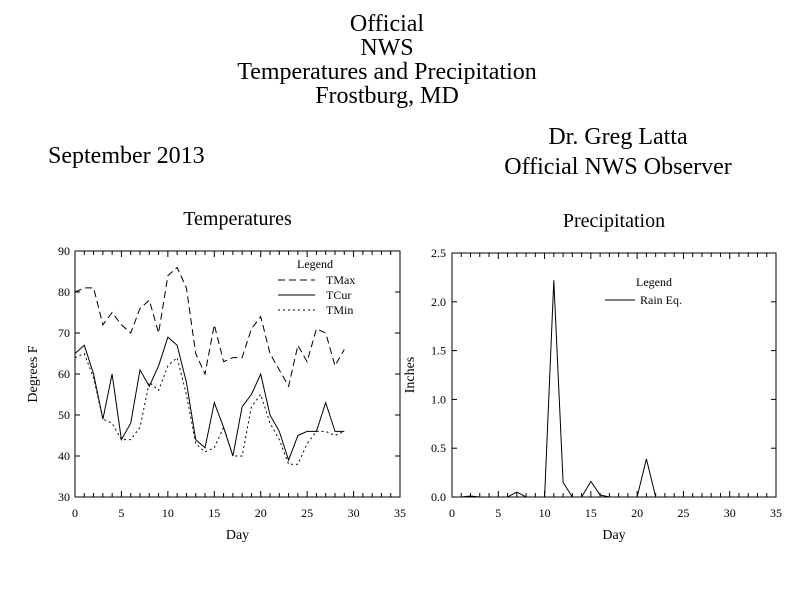 The height and width of the screenshot is (608, 786). What do you see at coordinates (617, 152) in the screenshot?
I see `observer-credit: Dr. Greg Latta Official NWS Observer` at bounding box center [617, 152].